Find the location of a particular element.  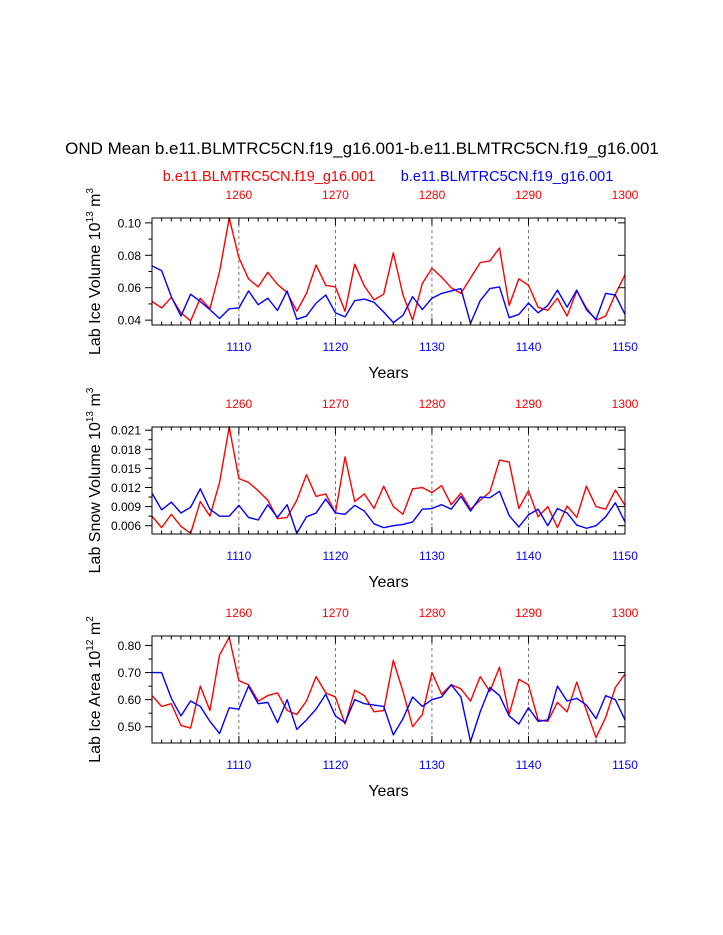

y-tick-label: 0.021 is located at coordinates (126, 431).